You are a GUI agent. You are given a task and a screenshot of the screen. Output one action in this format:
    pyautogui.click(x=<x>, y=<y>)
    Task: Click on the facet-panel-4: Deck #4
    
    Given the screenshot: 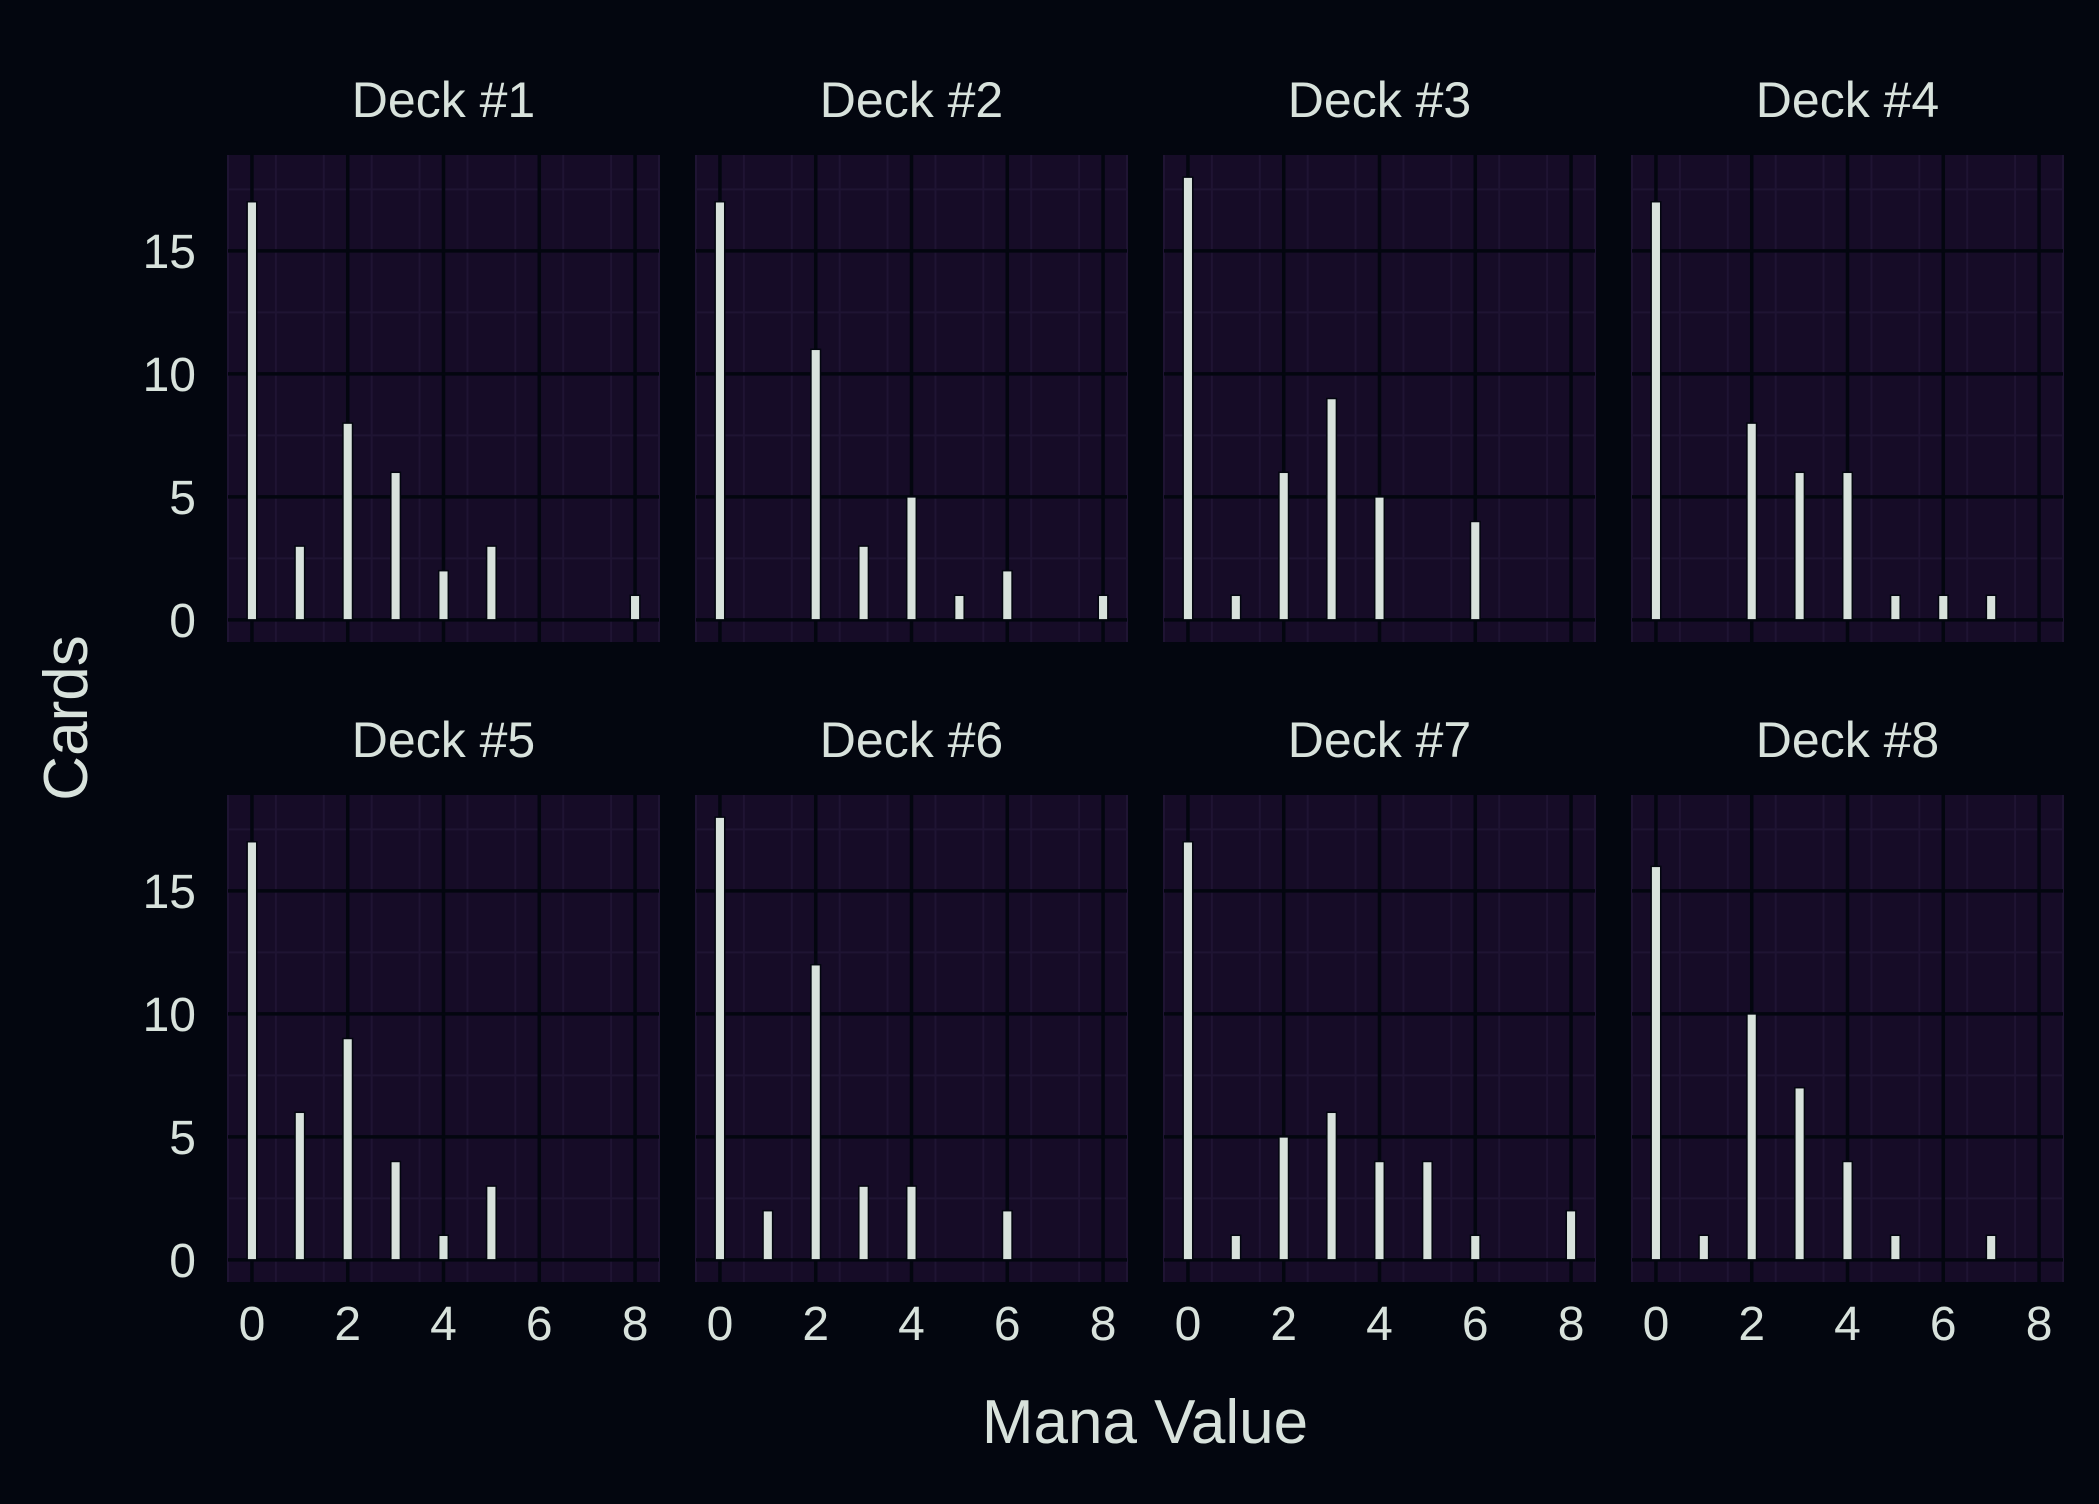 What is the action you would take?
    pyautogui.click(x=1847, y=357)
    